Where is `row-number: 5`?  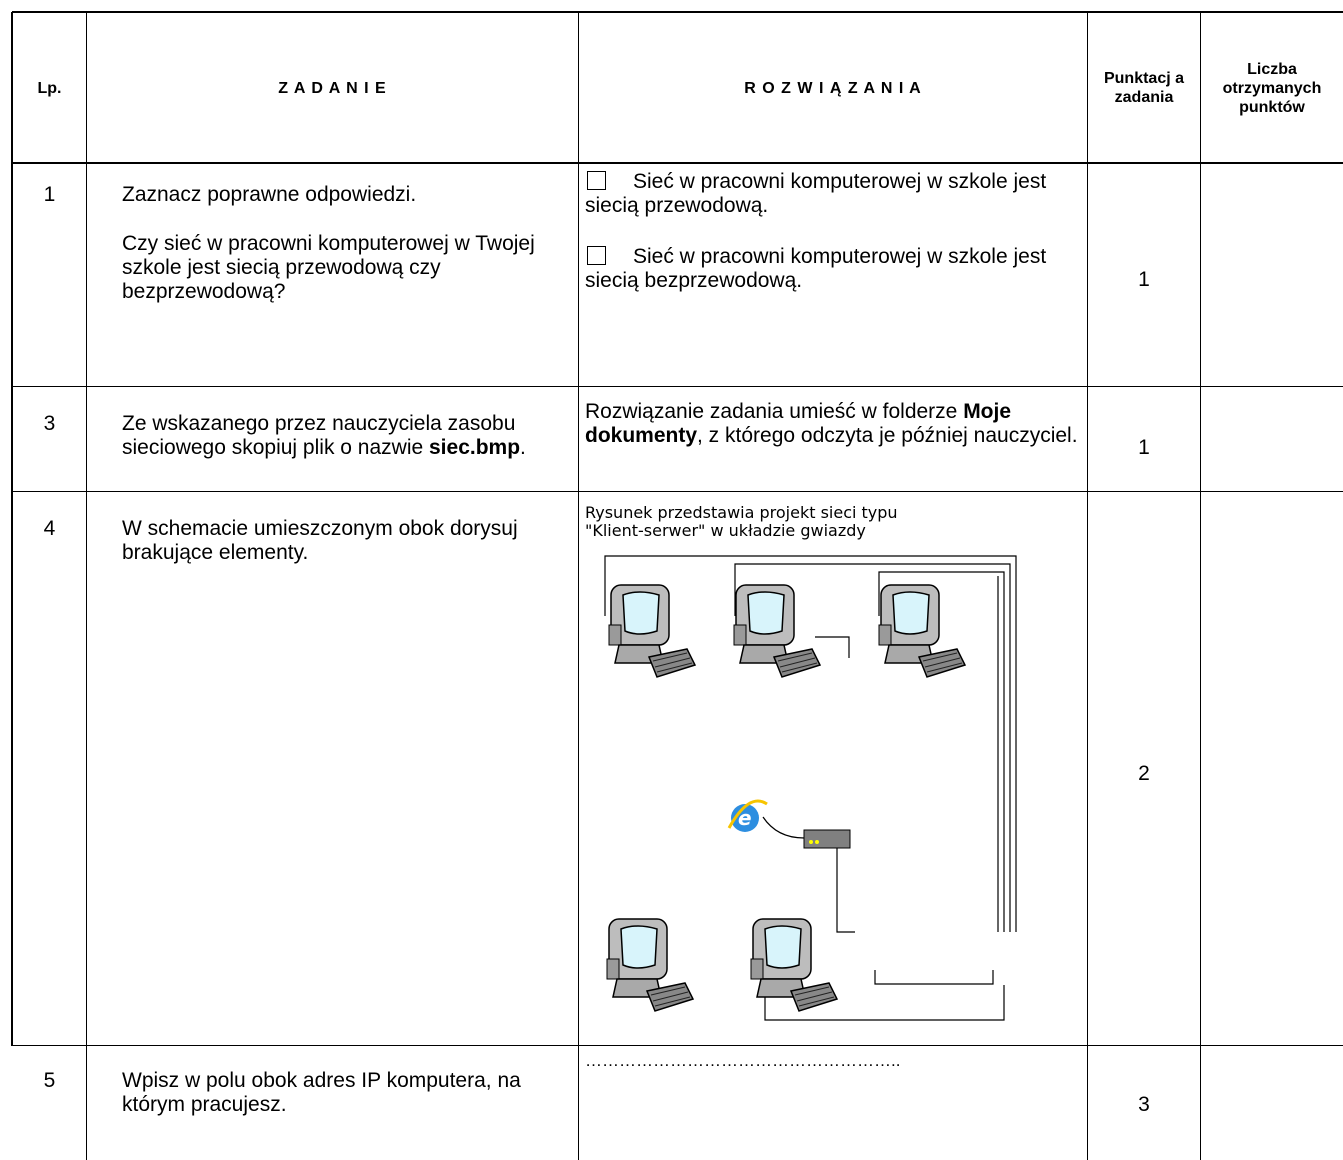
row-number: 5 is located at coordinates (49, 1080).